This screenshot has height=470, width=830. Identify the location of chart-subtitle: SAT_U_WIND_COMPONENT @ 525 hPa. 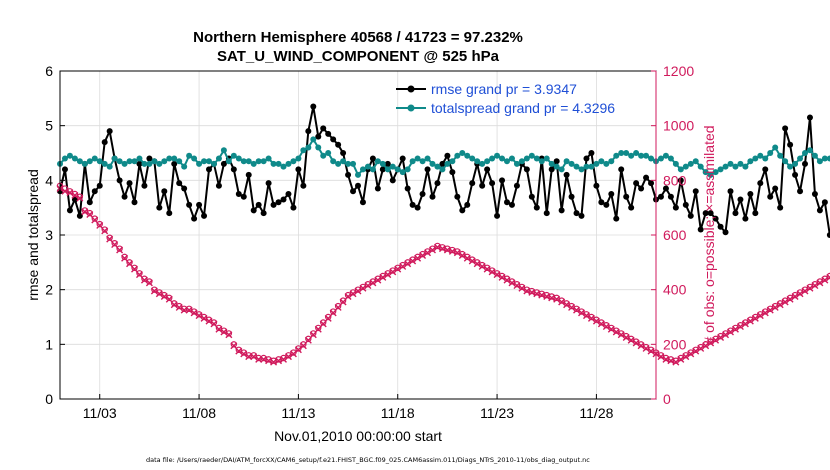
(358, 56).